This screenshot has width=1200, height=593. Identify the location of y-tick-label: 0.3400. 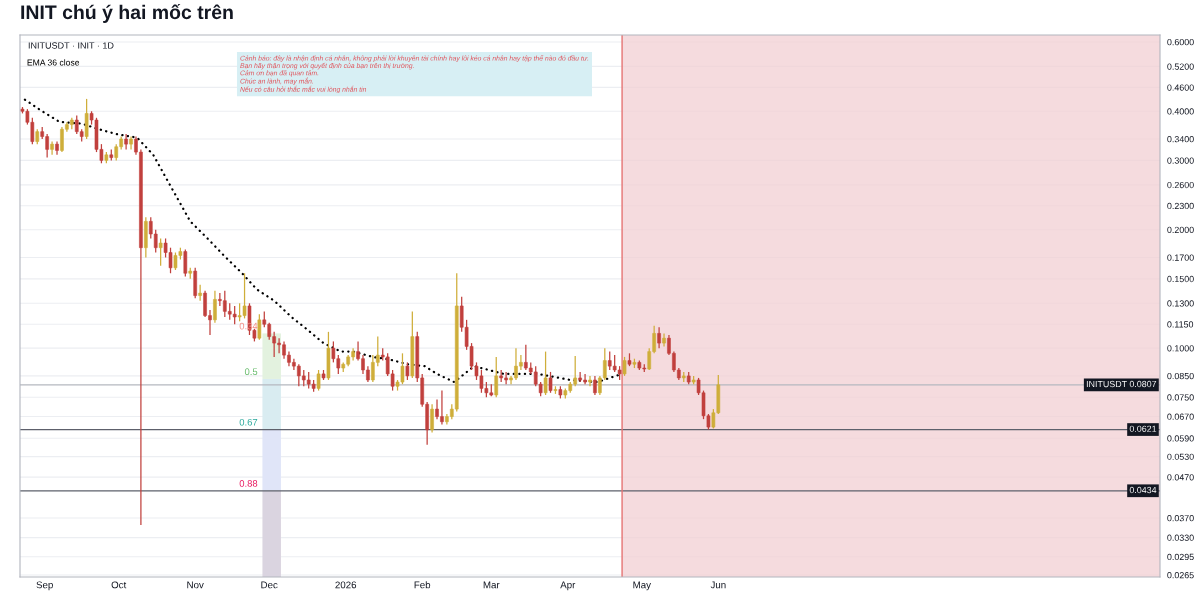
(1180, 139).